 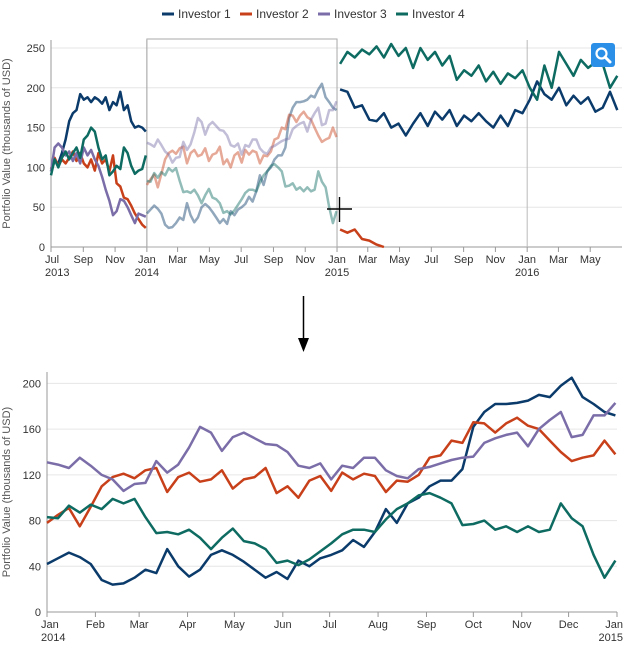 I want to click on y-tick-label: 100, so click(x=36, y=168).